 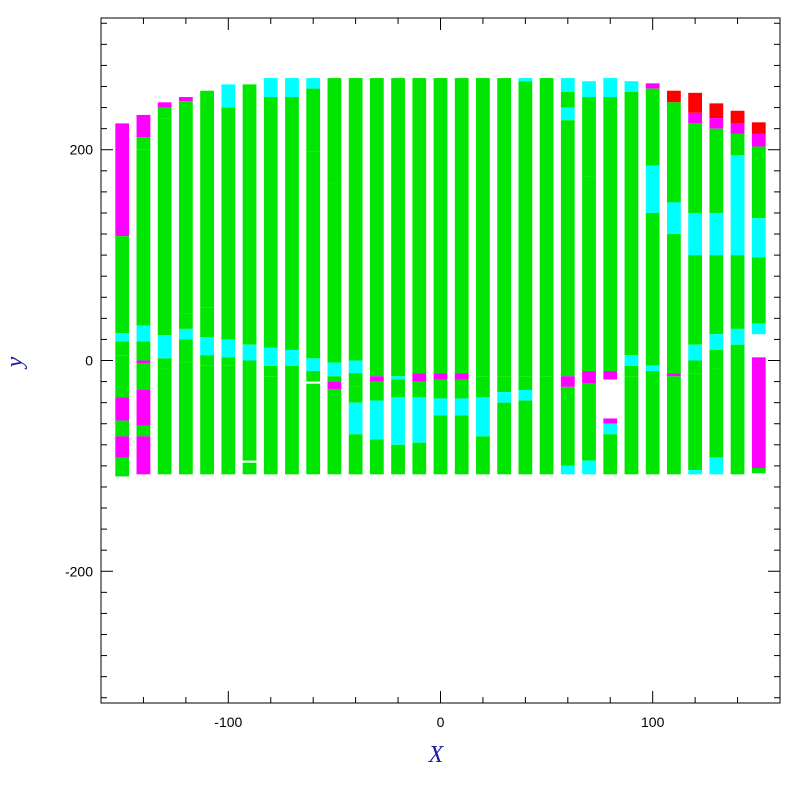 I want to click on heatmap-cell-col3-seg4, so click(x=185, y=351).